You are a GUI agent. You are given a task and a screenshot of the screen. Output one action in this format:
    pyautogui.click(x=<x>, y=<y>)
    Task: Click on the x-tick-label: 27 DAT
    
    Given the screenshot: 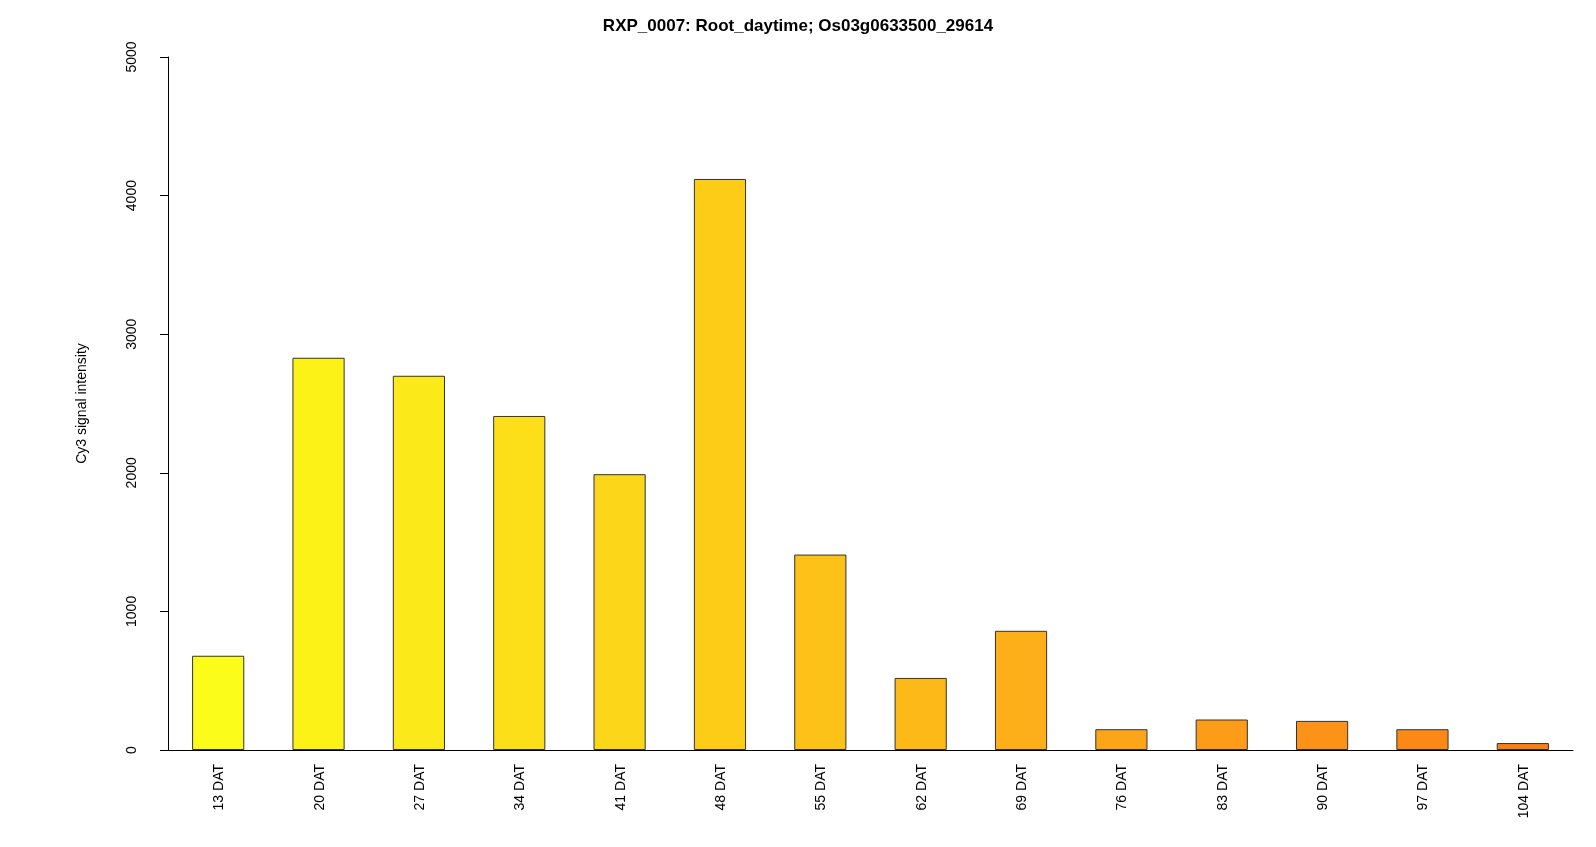 What is the action you would take?
    pyautogui.click(x=418, y=787)
    